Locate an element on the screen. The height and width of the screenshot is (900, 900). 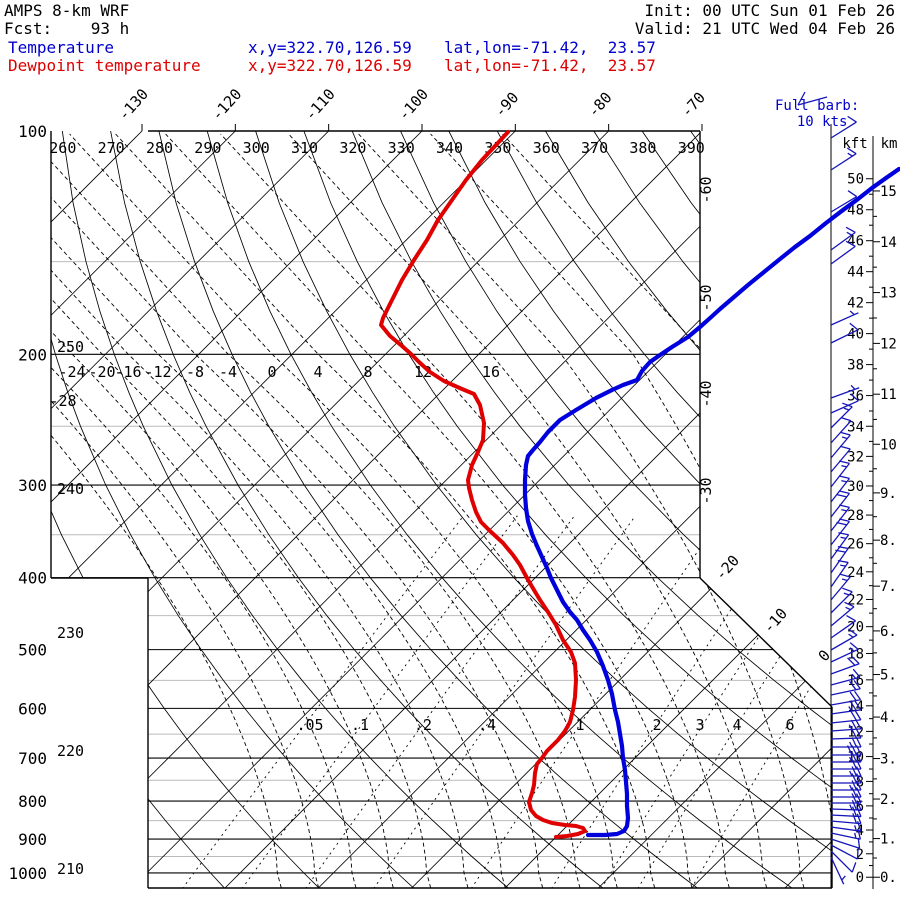
theta-left-label: 250 is located at coordinates (70, 347).